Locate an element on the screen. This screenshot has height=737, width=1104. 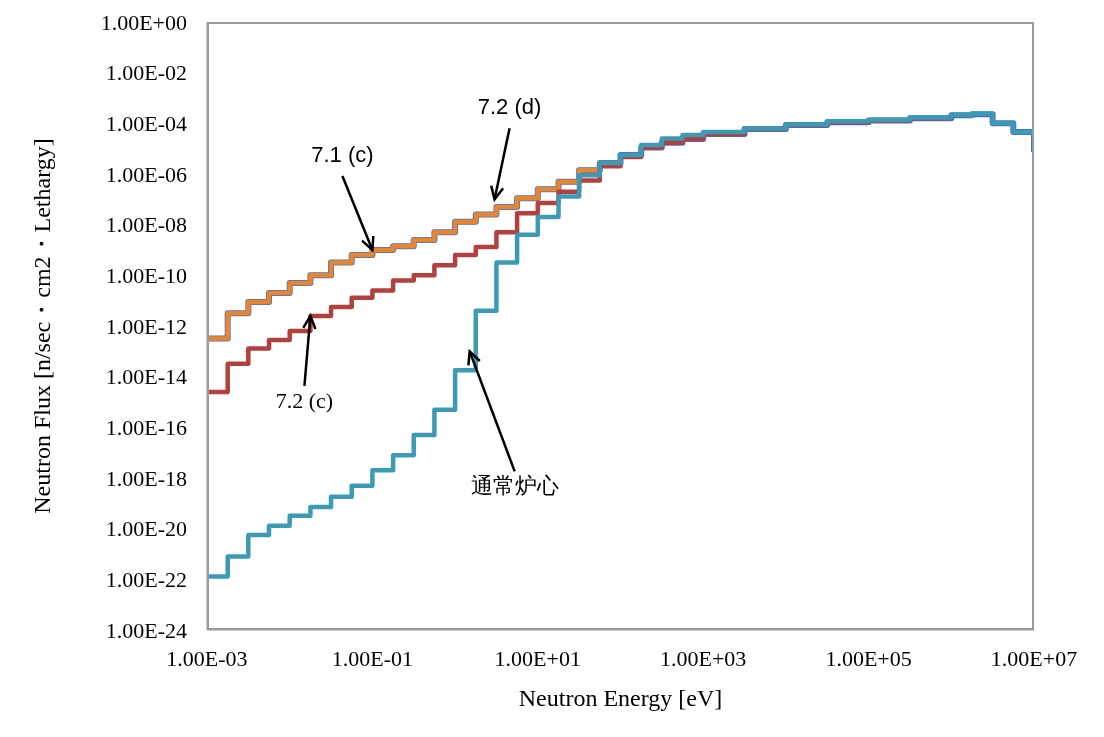
y-tick-label: 1.00E-12 is located at coordinates (146, 326).